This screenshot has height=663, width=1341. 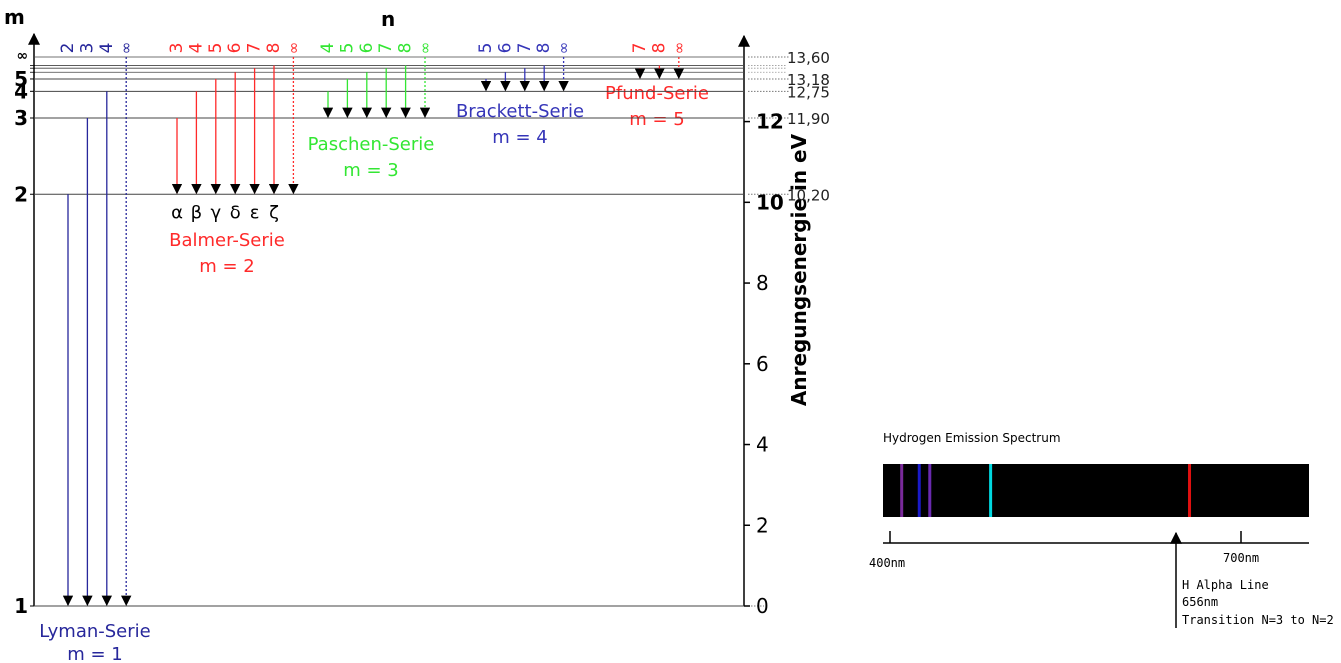 What do you see at coordinates (21, 79) in the screenshot?
I see `level-label-5: 5` at bounding box center [21, 79].